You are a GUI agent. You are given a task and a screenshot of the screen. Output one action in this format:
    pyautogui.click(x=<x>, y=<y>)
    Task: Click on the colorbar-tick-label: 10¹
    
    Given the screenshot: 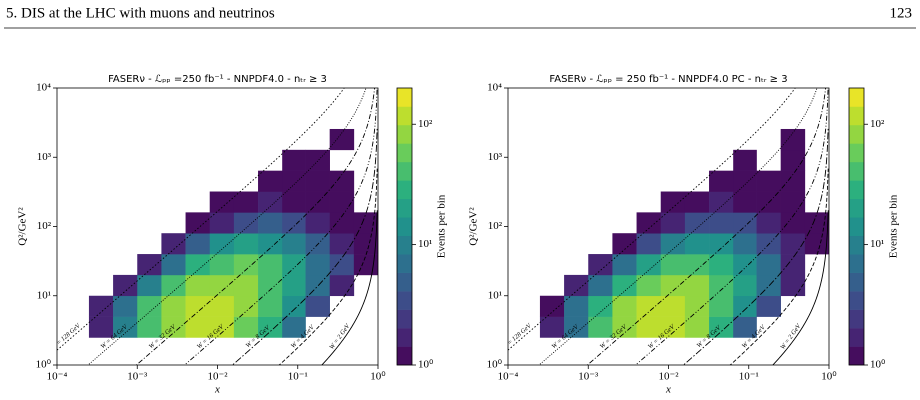 What is the action you would take?
    pyautogui.click(x=425, y=244)
    